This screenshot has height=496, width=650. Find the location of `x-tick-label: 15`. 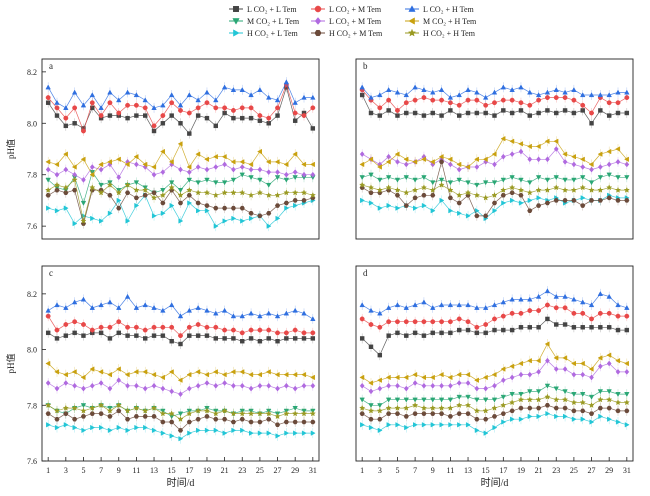

x-tick-label: 15 is located at coordinates (172, 470).